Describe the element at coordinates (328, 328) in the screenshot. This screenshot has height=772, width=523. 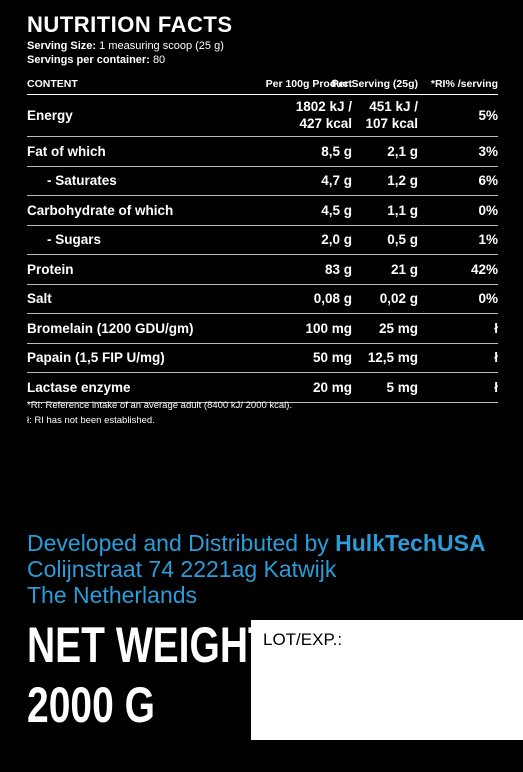
I see `table-cell: 100 mg` at that location.